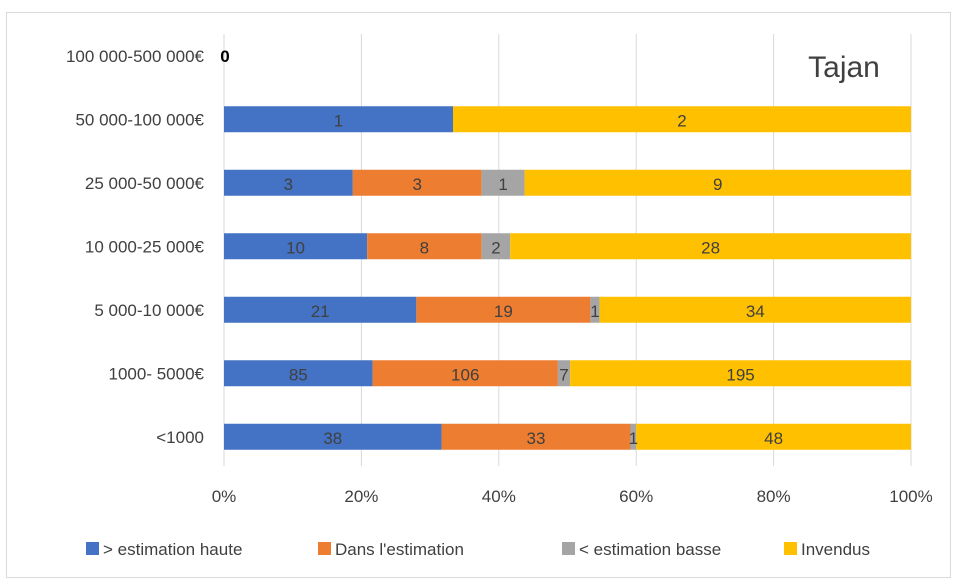  Describe the element at coordinates (399, 549) in the screenshot. I see `legend-label: Dans l'estimation` at that location.